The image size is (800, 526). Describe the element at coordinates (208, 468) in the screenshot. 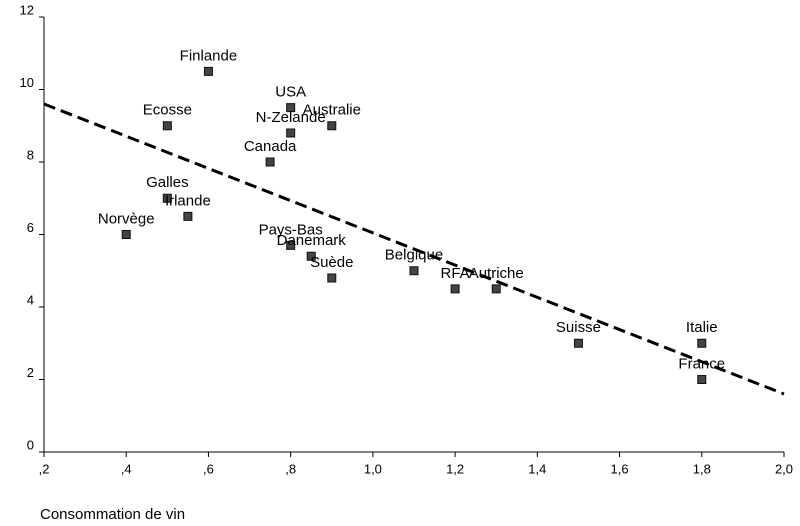

I see `x-tick-label: ,6` at that location.